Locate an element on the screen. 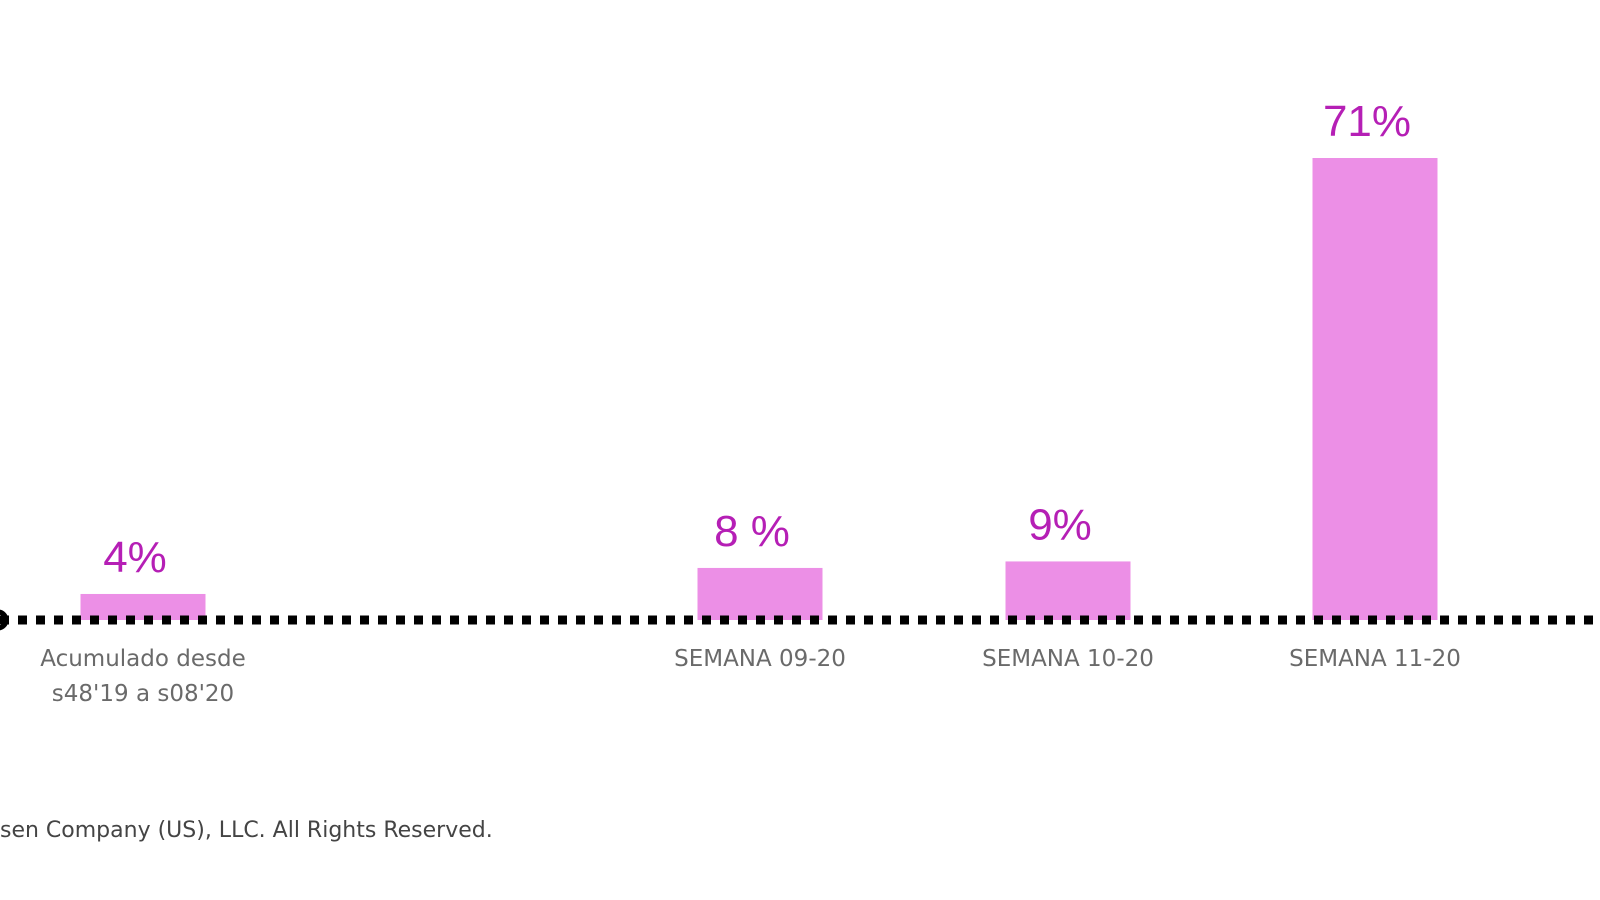 The width and height of the screenshot is (1600, 900). category-label: s48'19 a s08'20 is located at coordinates (143, 694).